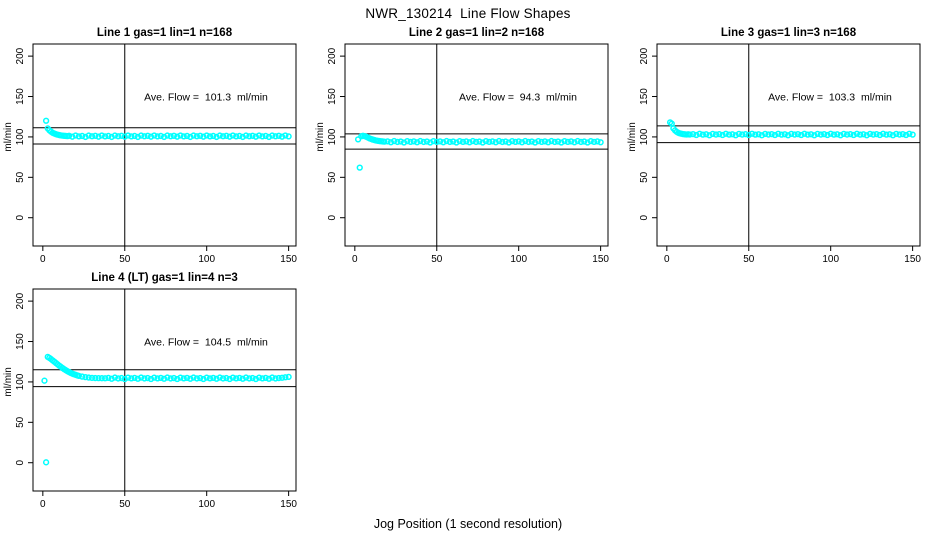  What do you see at coordinates (600, 259) in the screenshot?
I see `x-tick-label: 150` at bounding box center [600, 259].